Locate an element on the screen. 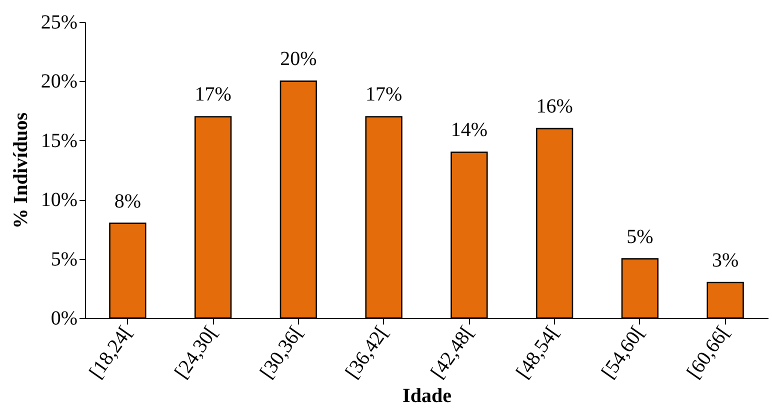 The image size is (772, 412). x-axis-title: Idade is located at coordinates (427, 396).